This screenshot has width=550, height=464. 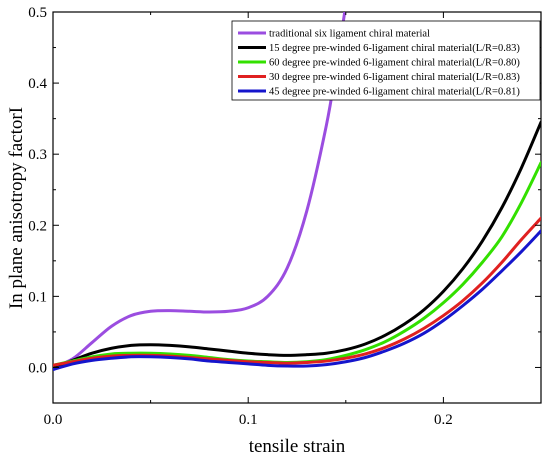 What do you see at coordinates (37, 84) in the screenshot?
I see `y-tick-label: 0.4` at bounding box center [37, 84].